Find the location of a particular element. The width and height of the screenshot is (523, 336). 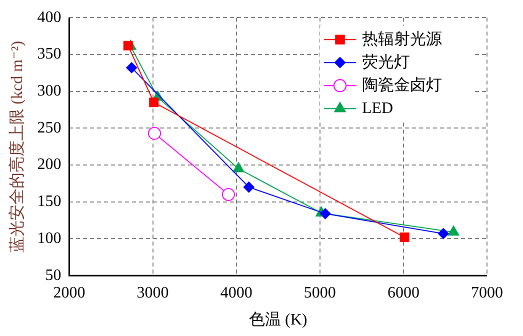

y-tick-label: 200 is located at coordinates (49, 165).